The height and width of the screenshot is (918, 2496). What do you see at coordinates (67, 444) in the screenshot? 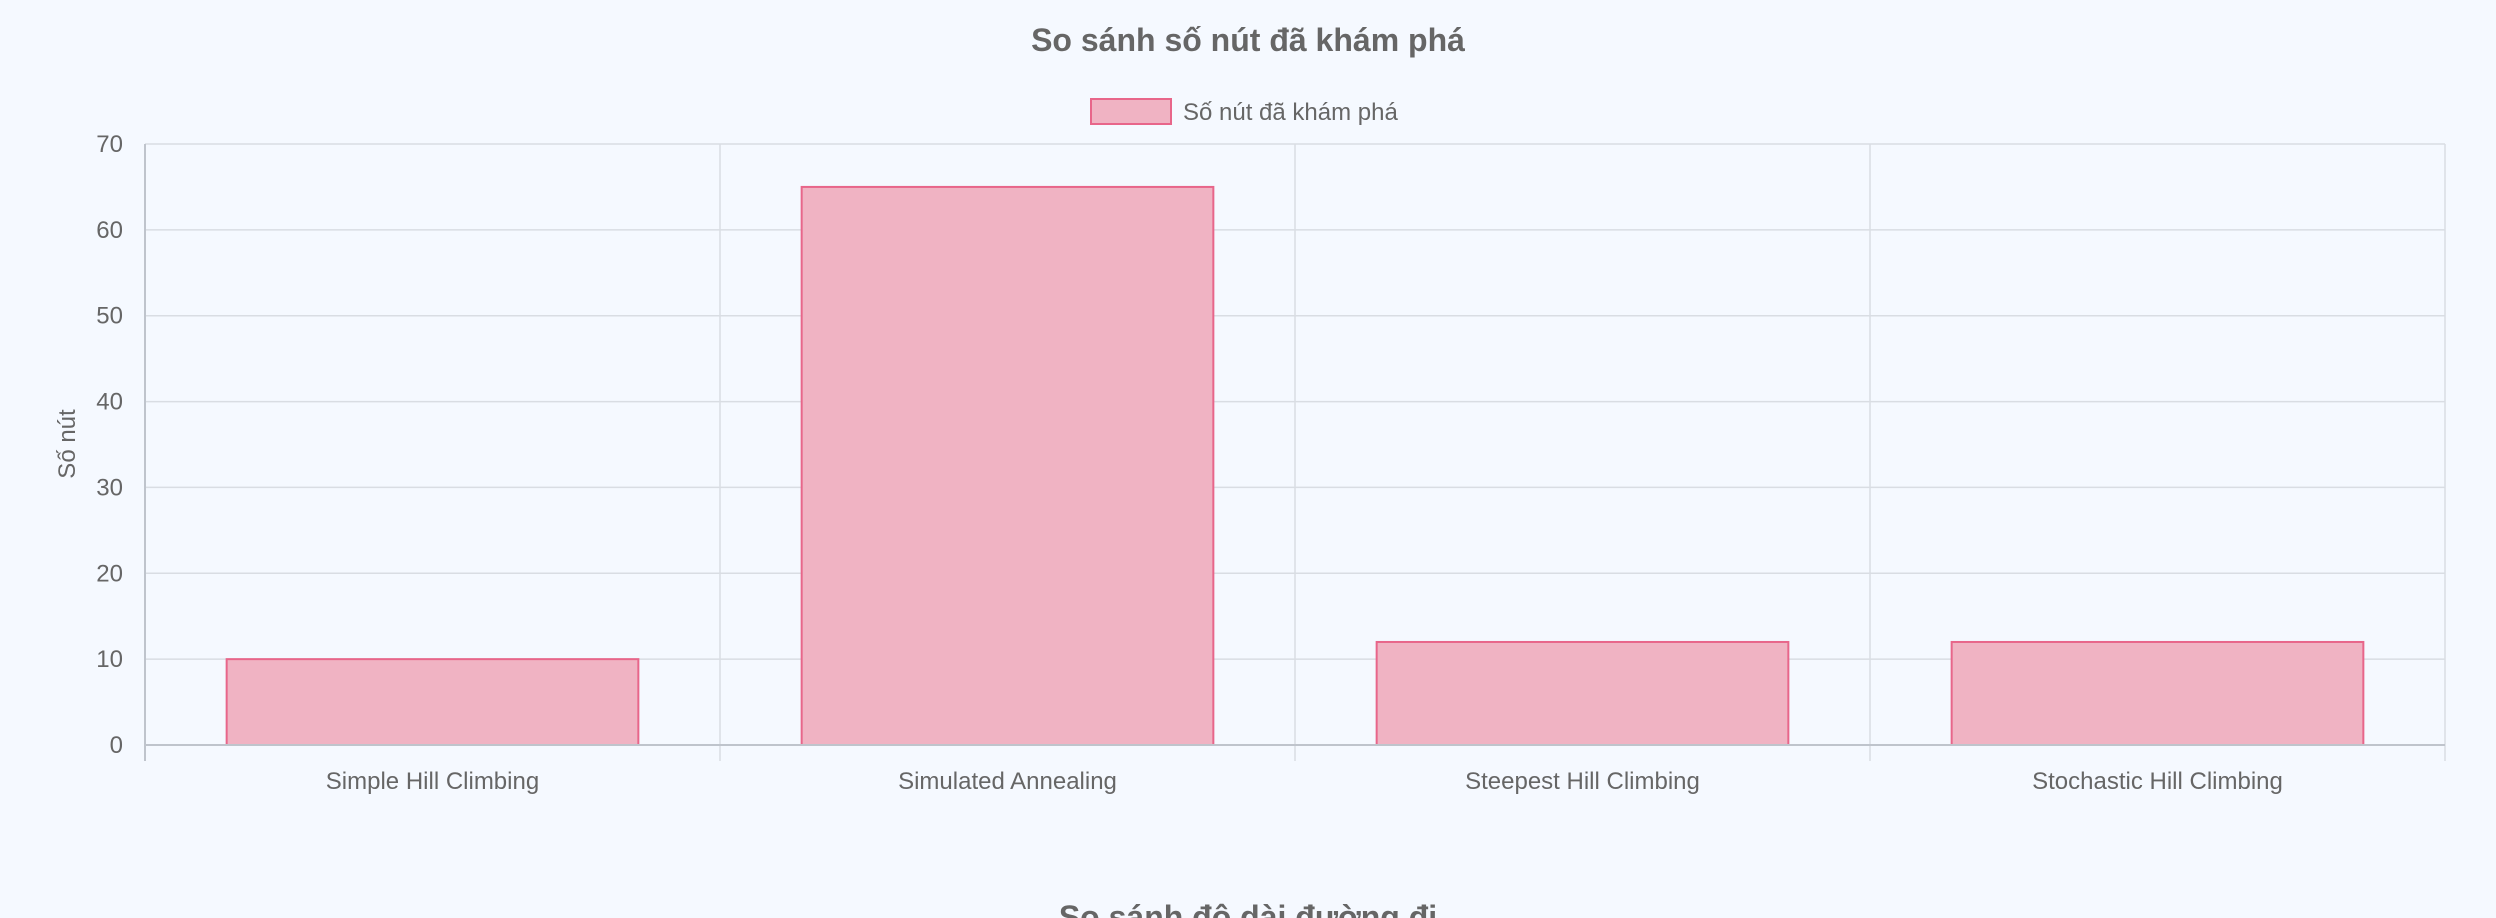
I see `y-axis-title: Số nút` at bounding box center [67, 444].